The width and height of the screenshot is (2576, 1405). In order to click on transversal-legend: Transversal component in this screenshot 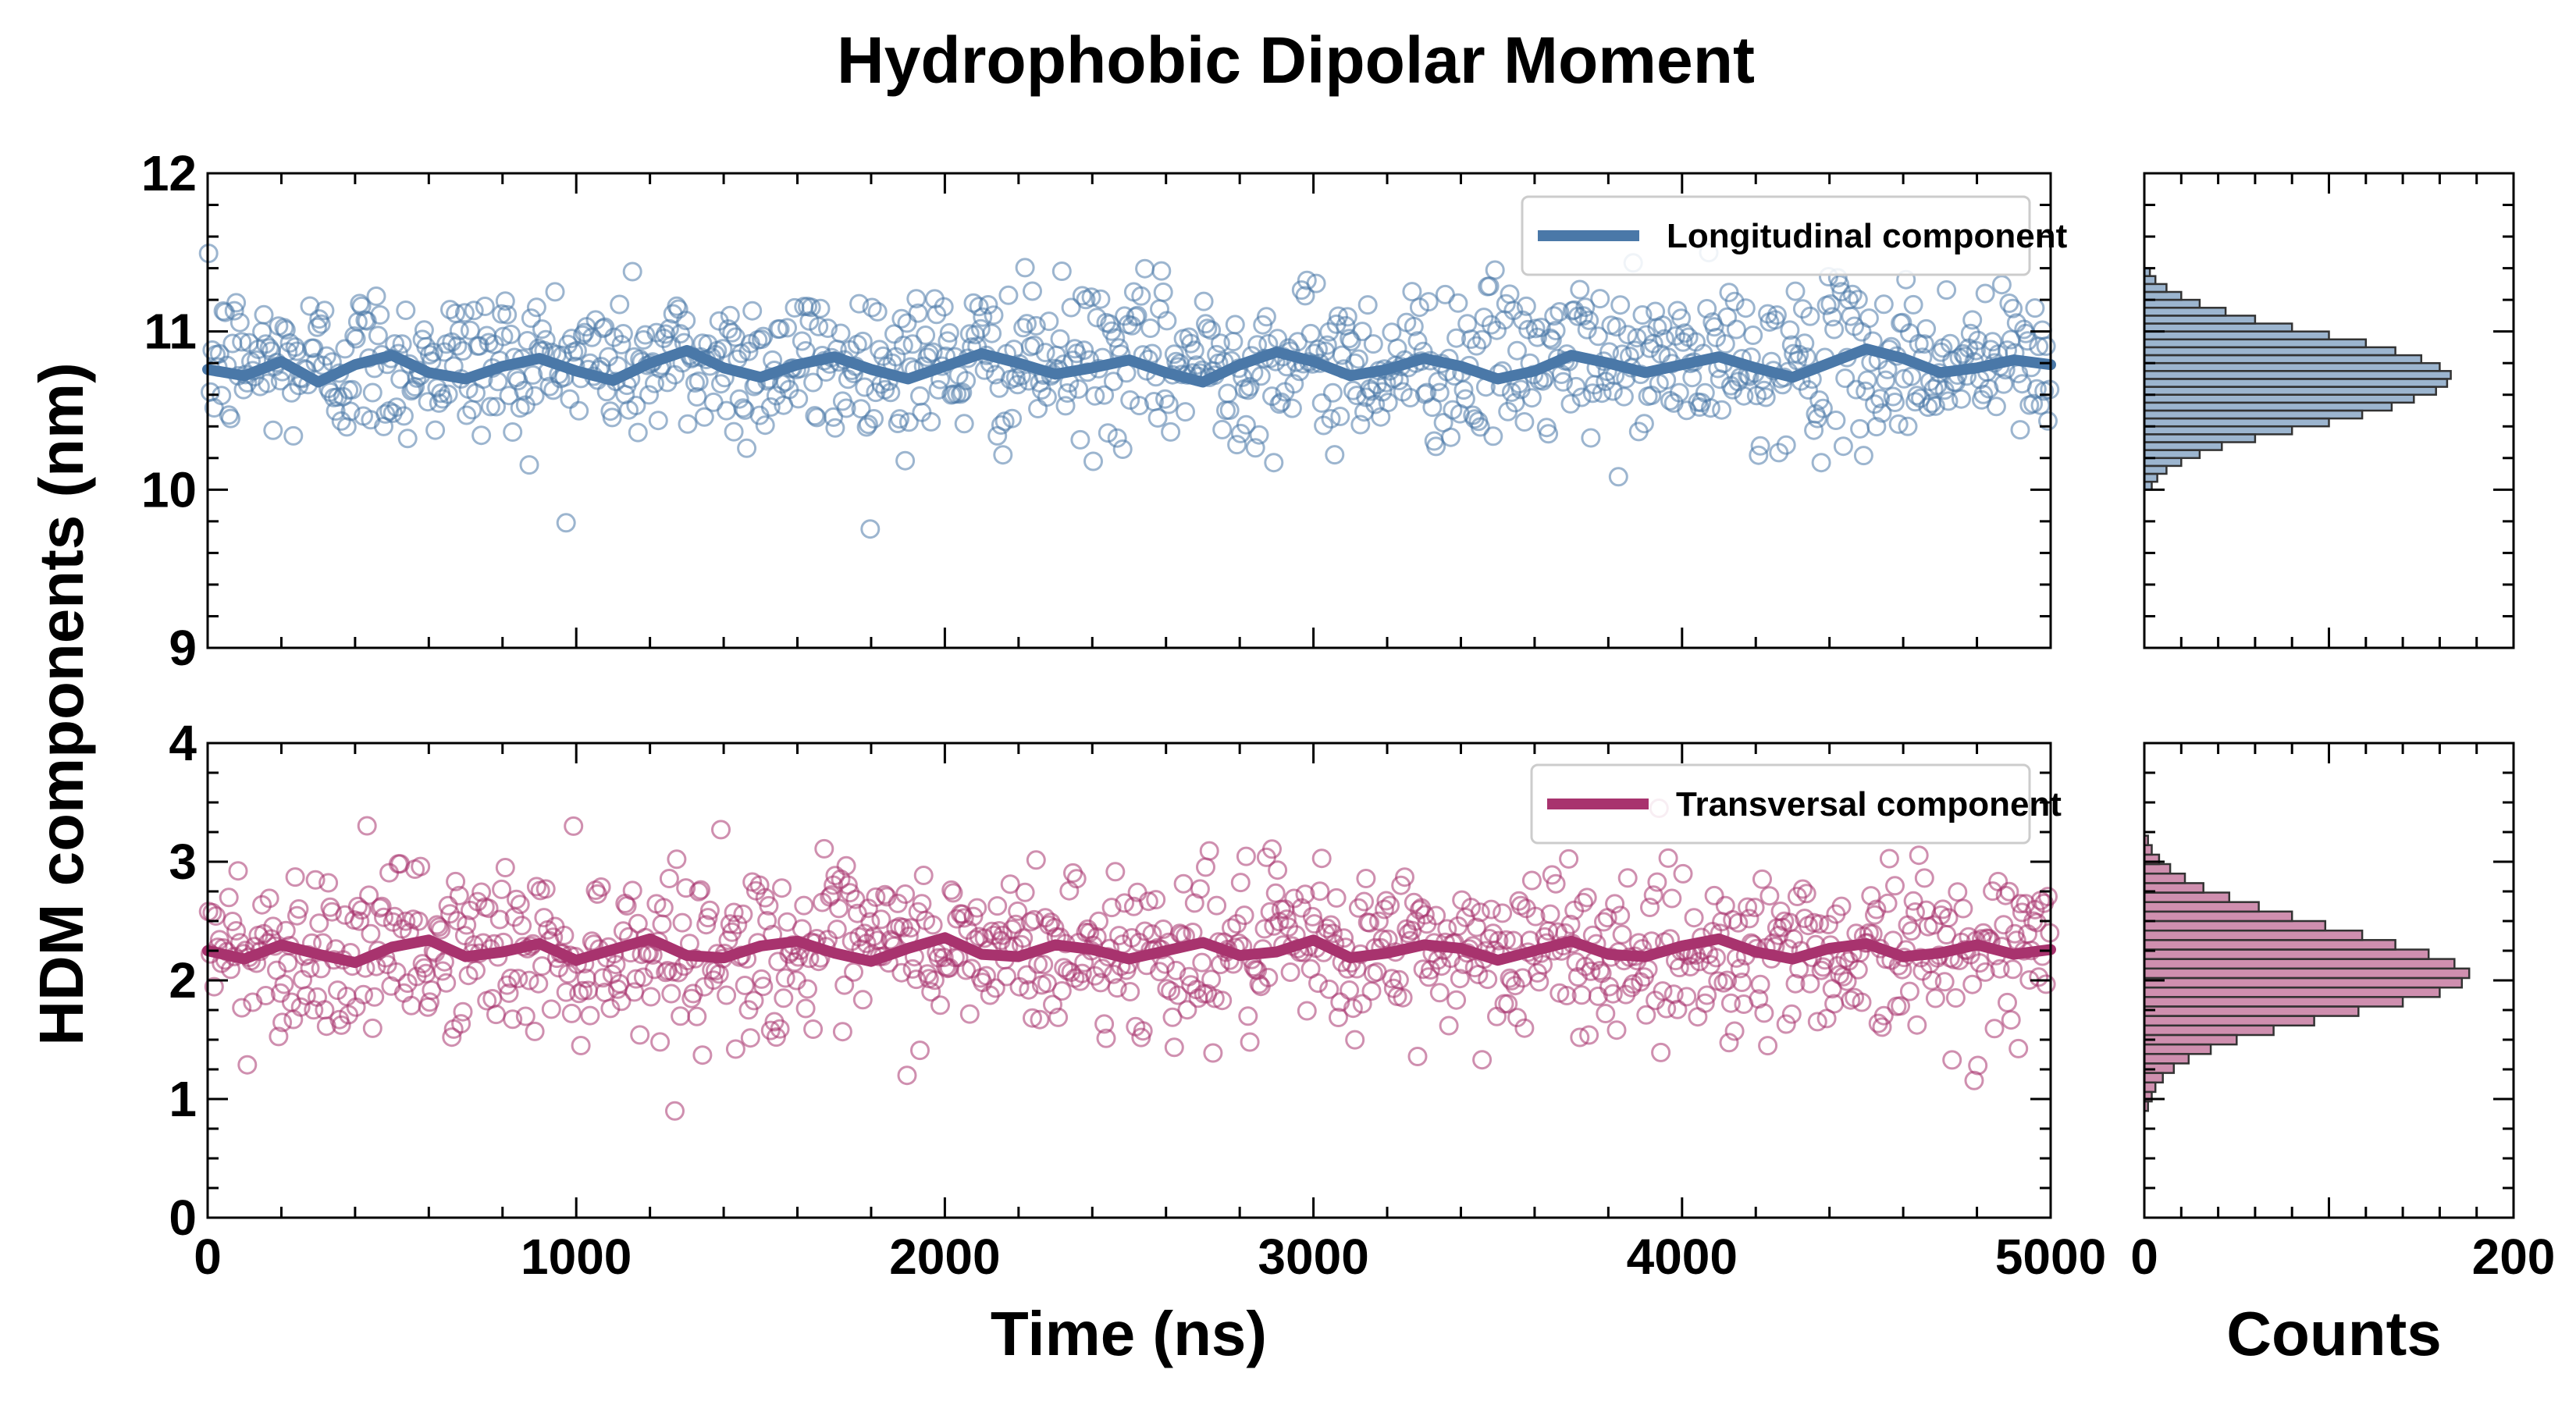, I will do `click(1796, 804)`.